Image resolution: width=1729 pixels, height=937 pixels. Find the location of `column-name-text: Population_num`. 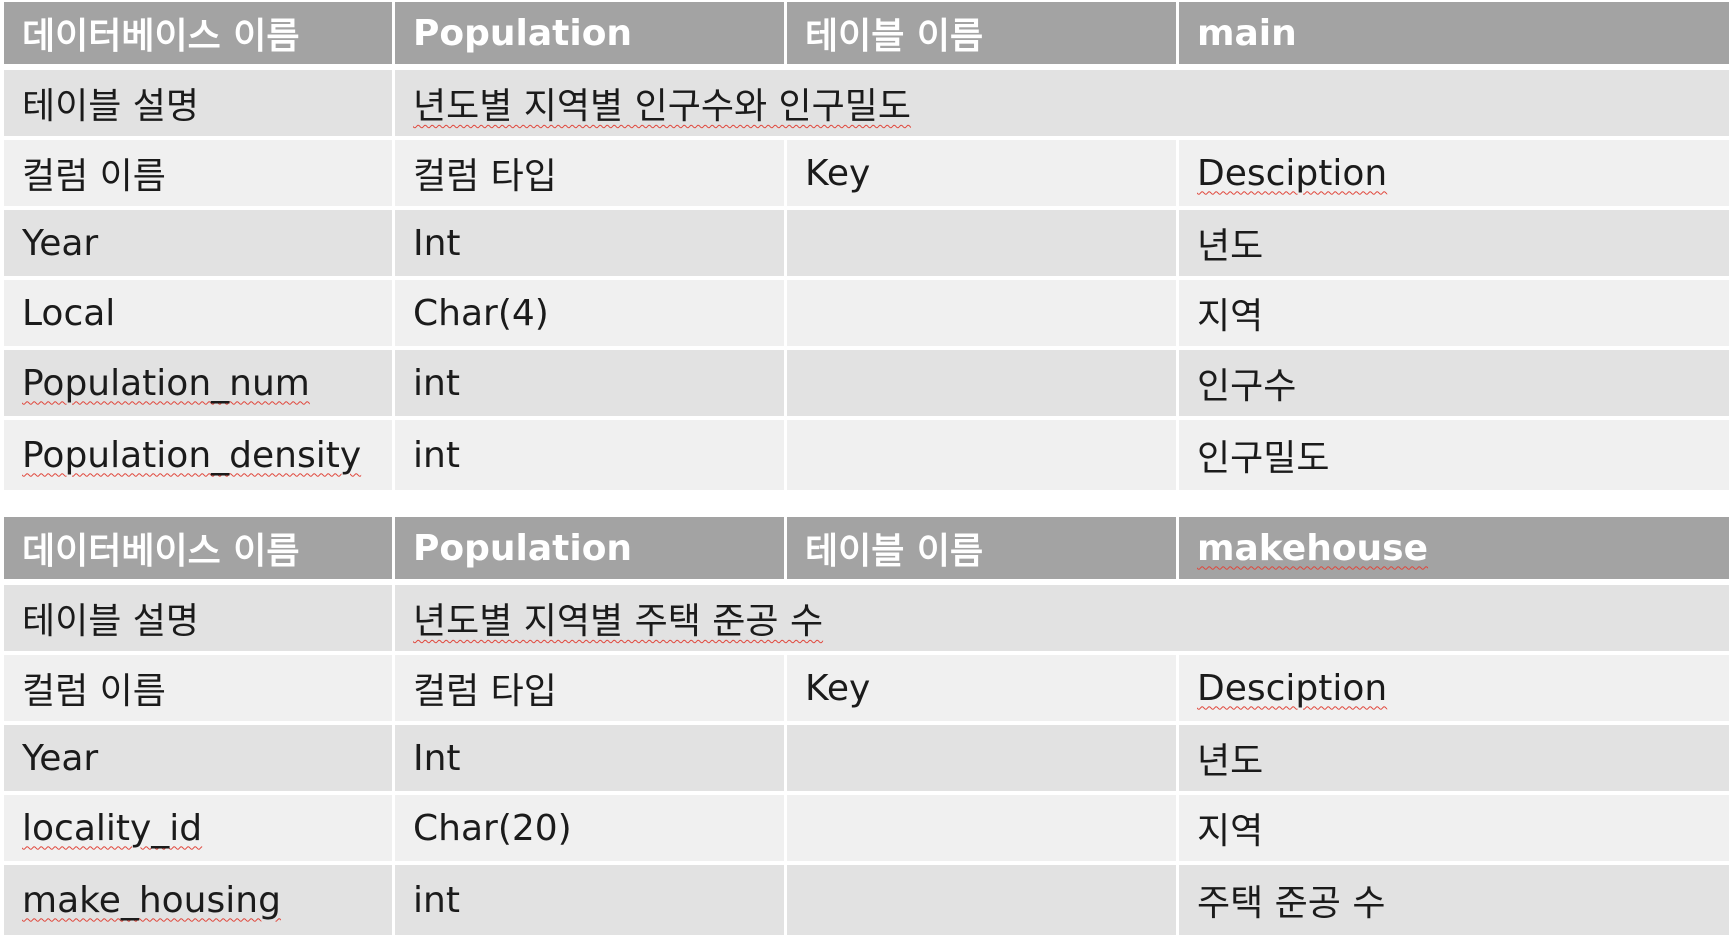

column-name-text: Population_num is located at coordinates (166, 383).